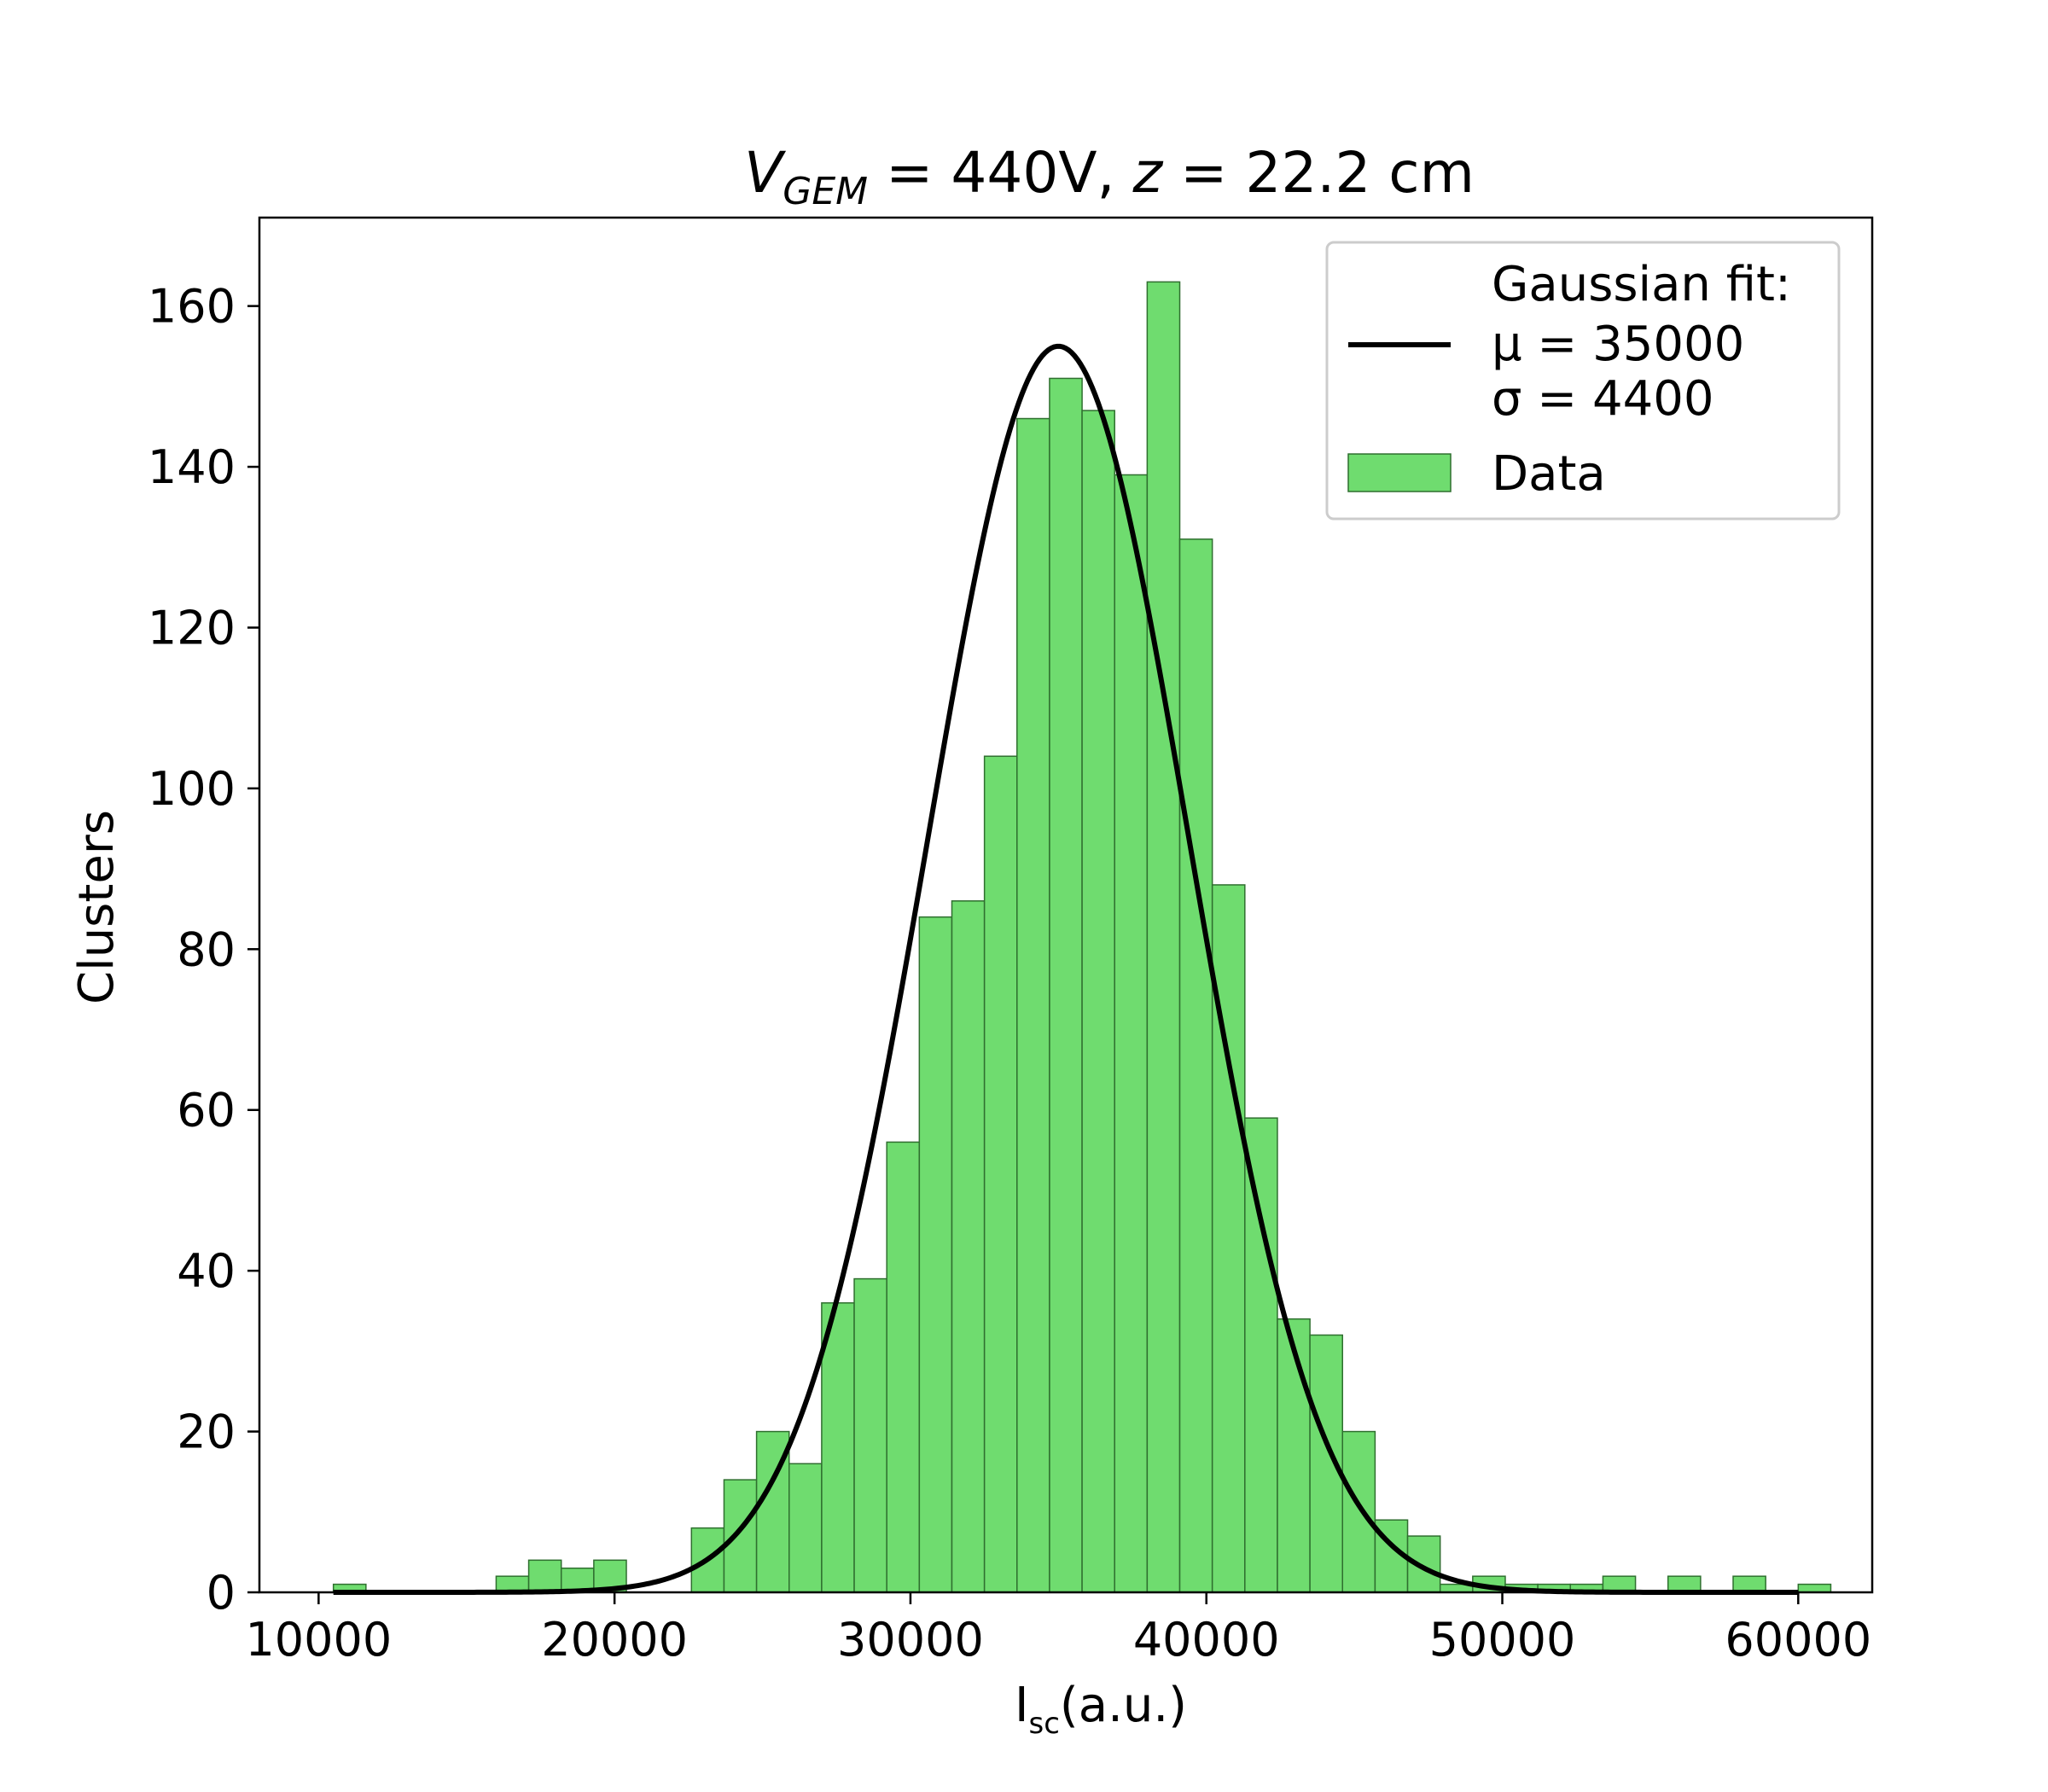 The image size is (2048, 1792). I want to click on y-tick-label: 120, so click(192, 628).